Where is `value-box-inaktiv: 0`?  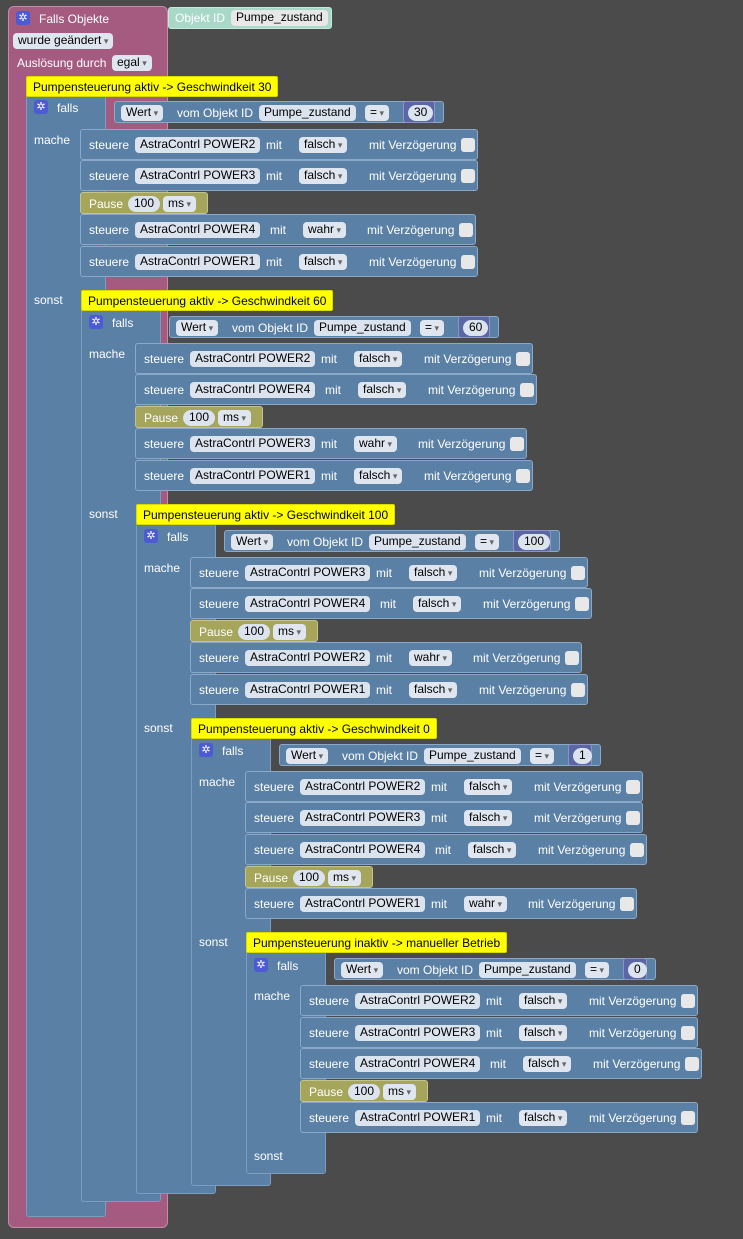
value-box-inaktiv: 0 is located at coordinates (635, 969).